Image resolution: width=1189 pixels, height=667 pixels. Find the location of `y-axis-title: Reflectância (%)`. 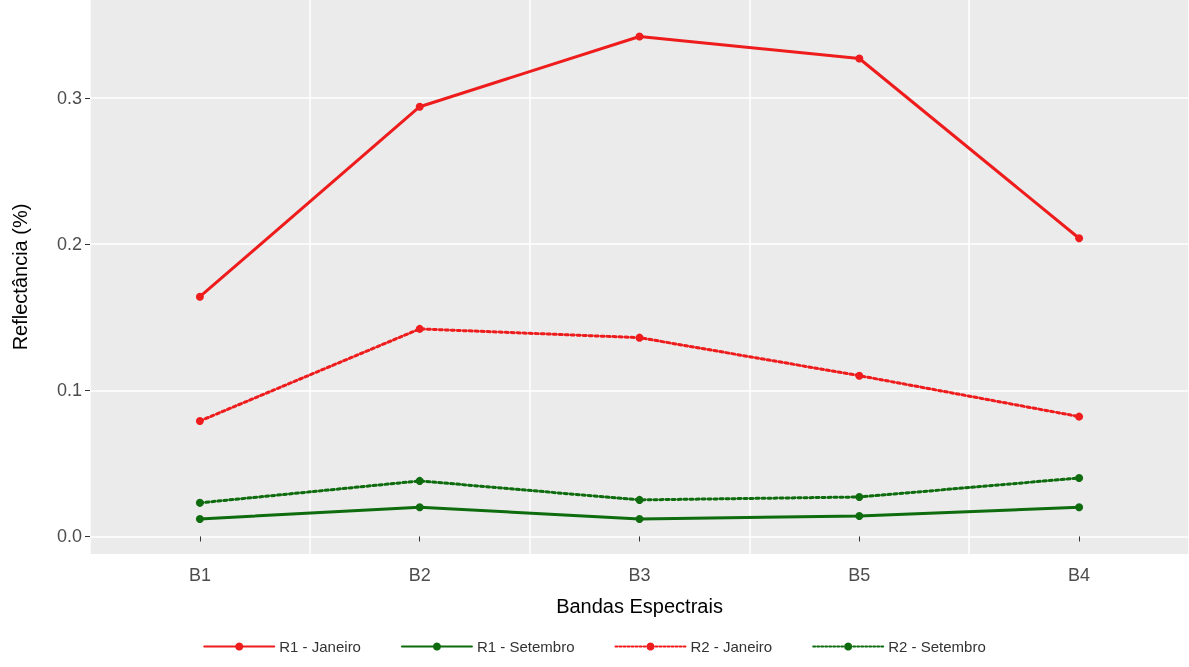

y-axis-title: Reflectância (%) is located at coordinates (20, 277).